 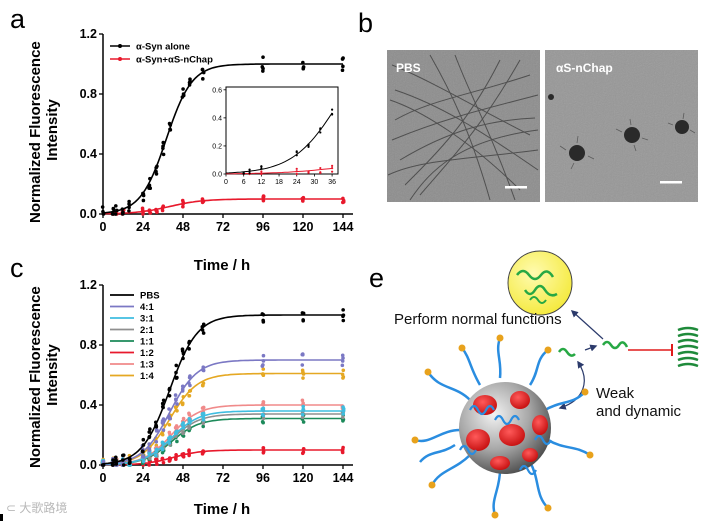 I want to click on panel-label-a: a, so click(x=18, y=19).